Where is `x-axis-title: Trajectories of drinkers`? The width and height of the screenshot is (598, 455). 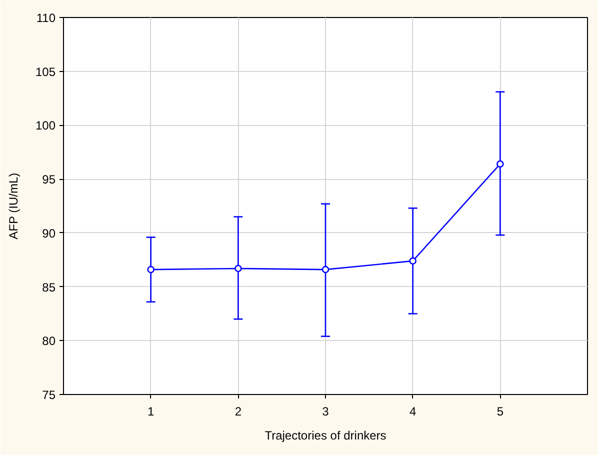 x-axis-title: Trajectories of drinkers is located at coordinates (325, 435).